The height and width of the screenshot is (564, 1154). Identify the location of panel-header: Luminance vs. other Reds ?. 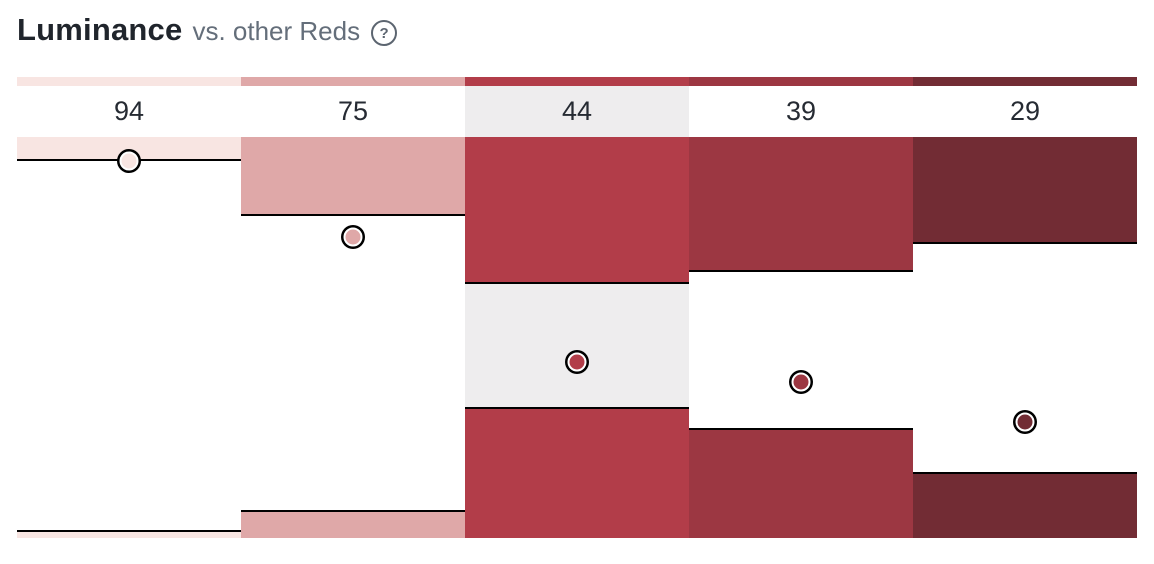
(207, 30).